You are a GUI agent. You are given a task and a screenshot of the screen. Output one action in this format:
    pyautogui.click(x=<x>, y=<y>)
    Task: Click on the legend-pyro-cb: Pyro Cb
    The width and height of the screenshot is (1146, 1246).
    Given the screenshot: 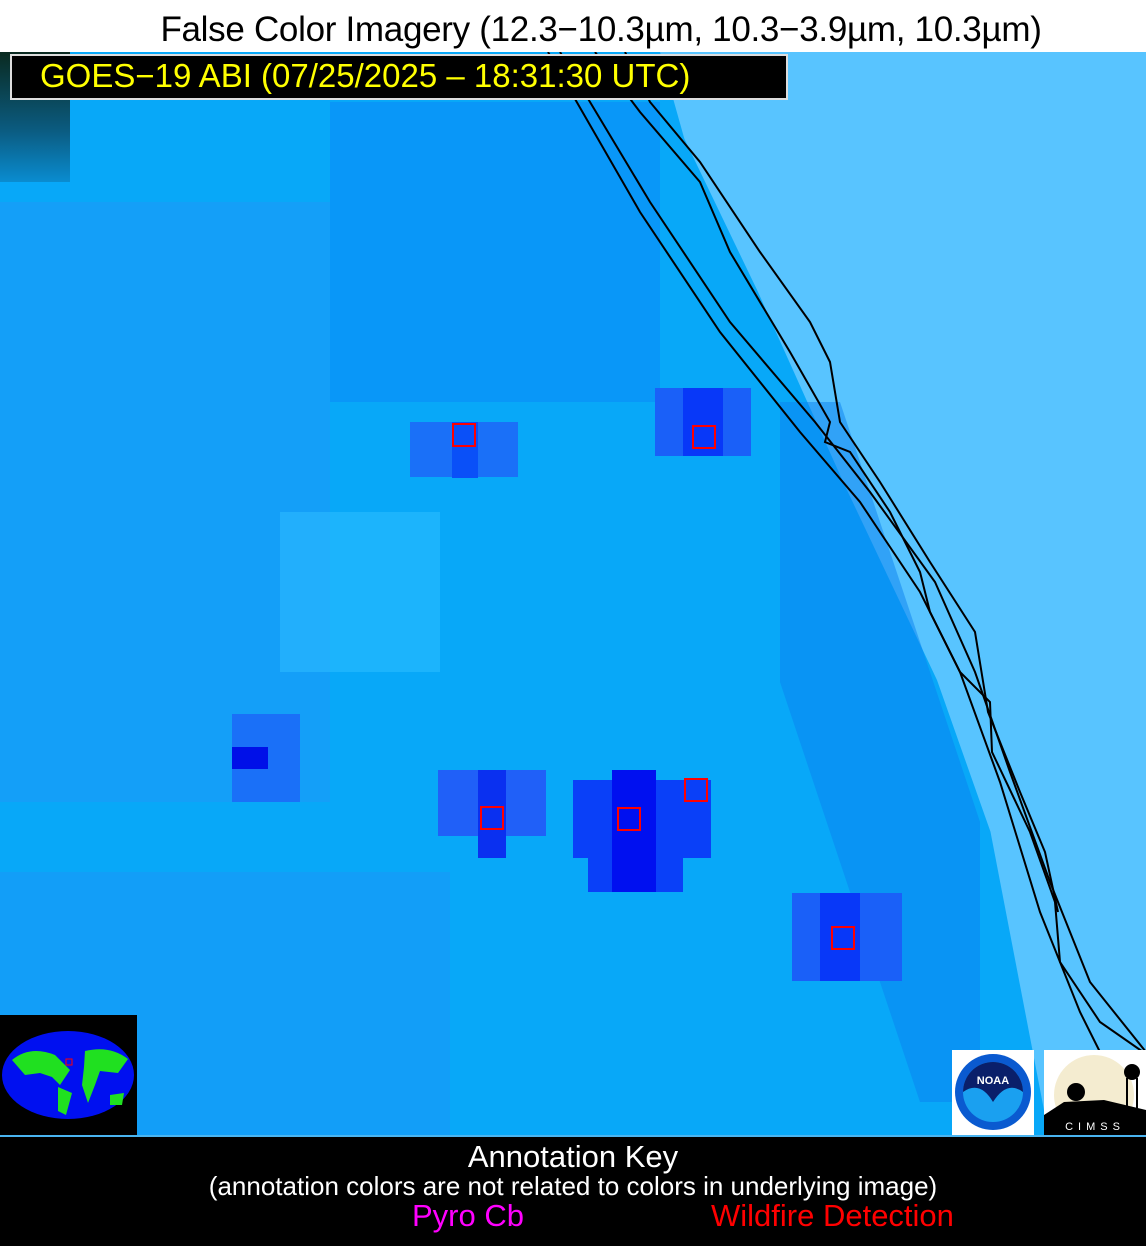 What is the action you would take?
    pyautogui.click(x=468, y=1215)
    